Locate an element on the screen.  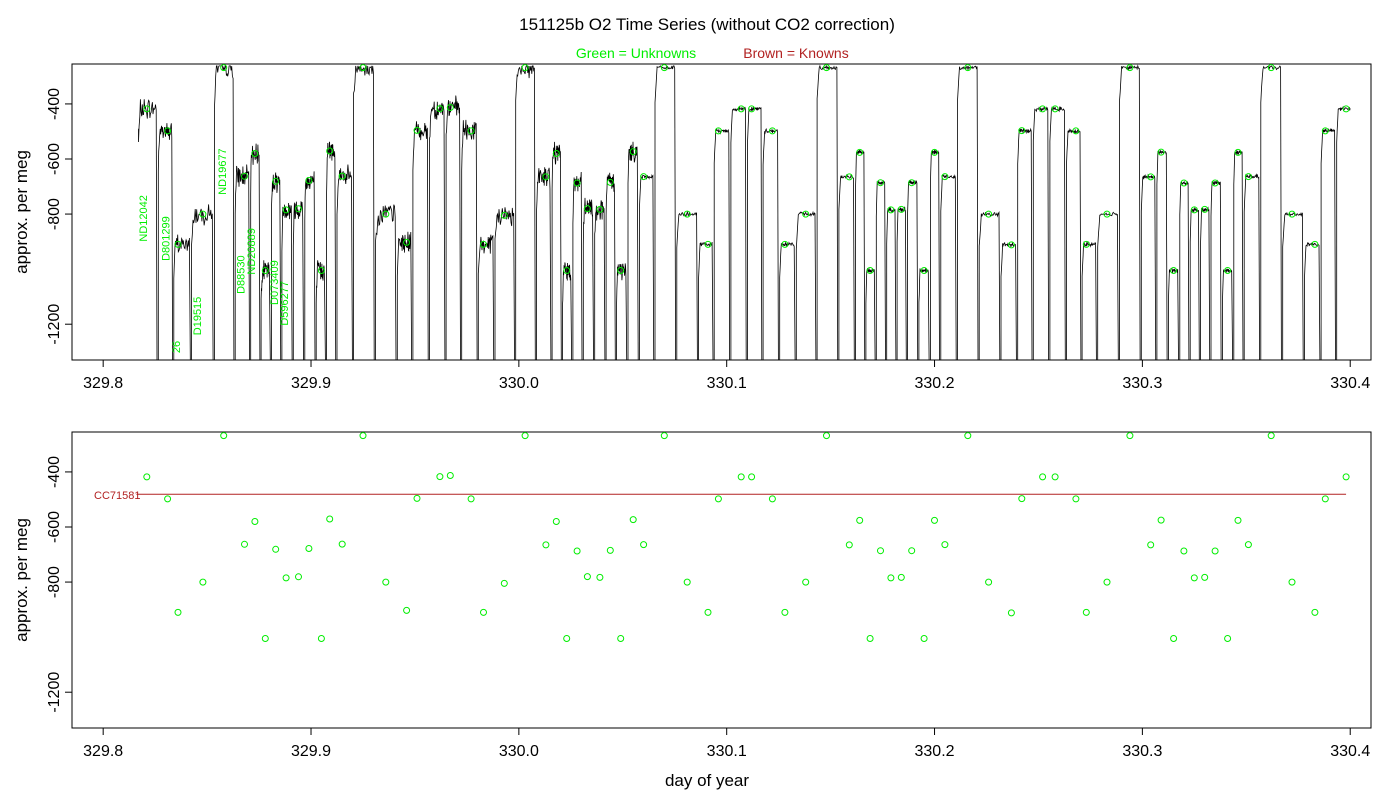
x-tick-label: 329.9 is located at coordinates (311, 383).